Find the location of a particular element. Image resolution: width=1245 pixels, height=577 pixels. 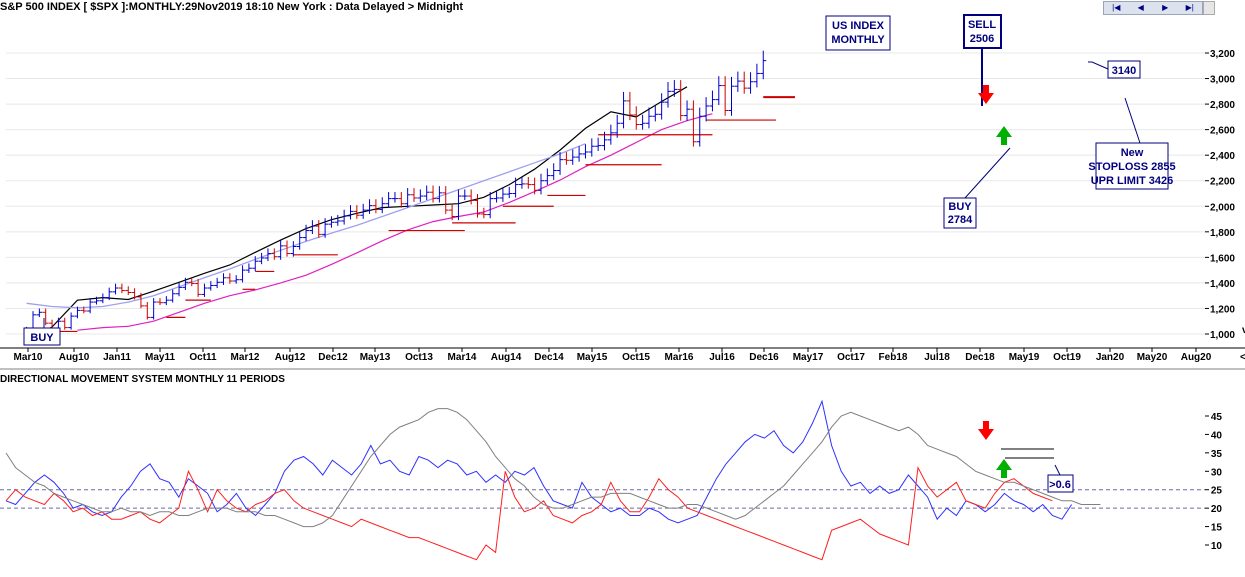

buy-2010-signal: BUY is located at coordinates (42, 332).